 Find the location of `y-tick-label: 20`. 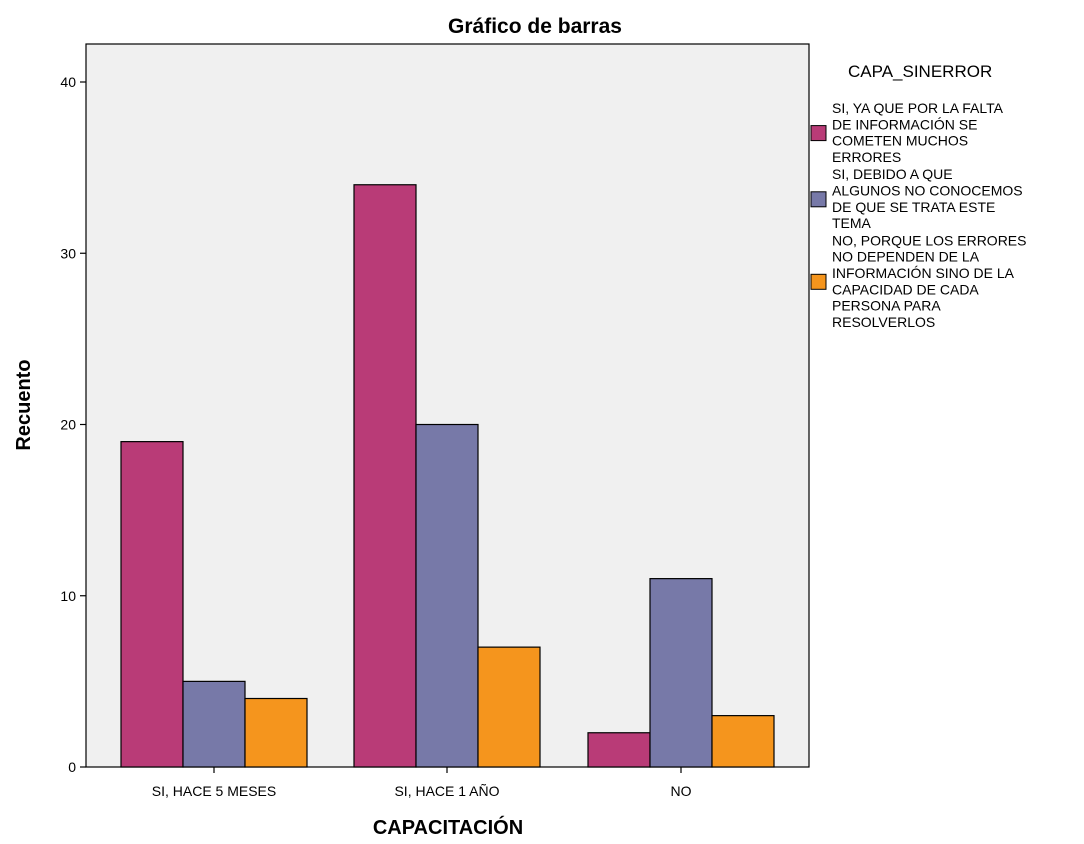

y-tick-label: 20 is located at coordinates (68, 425).